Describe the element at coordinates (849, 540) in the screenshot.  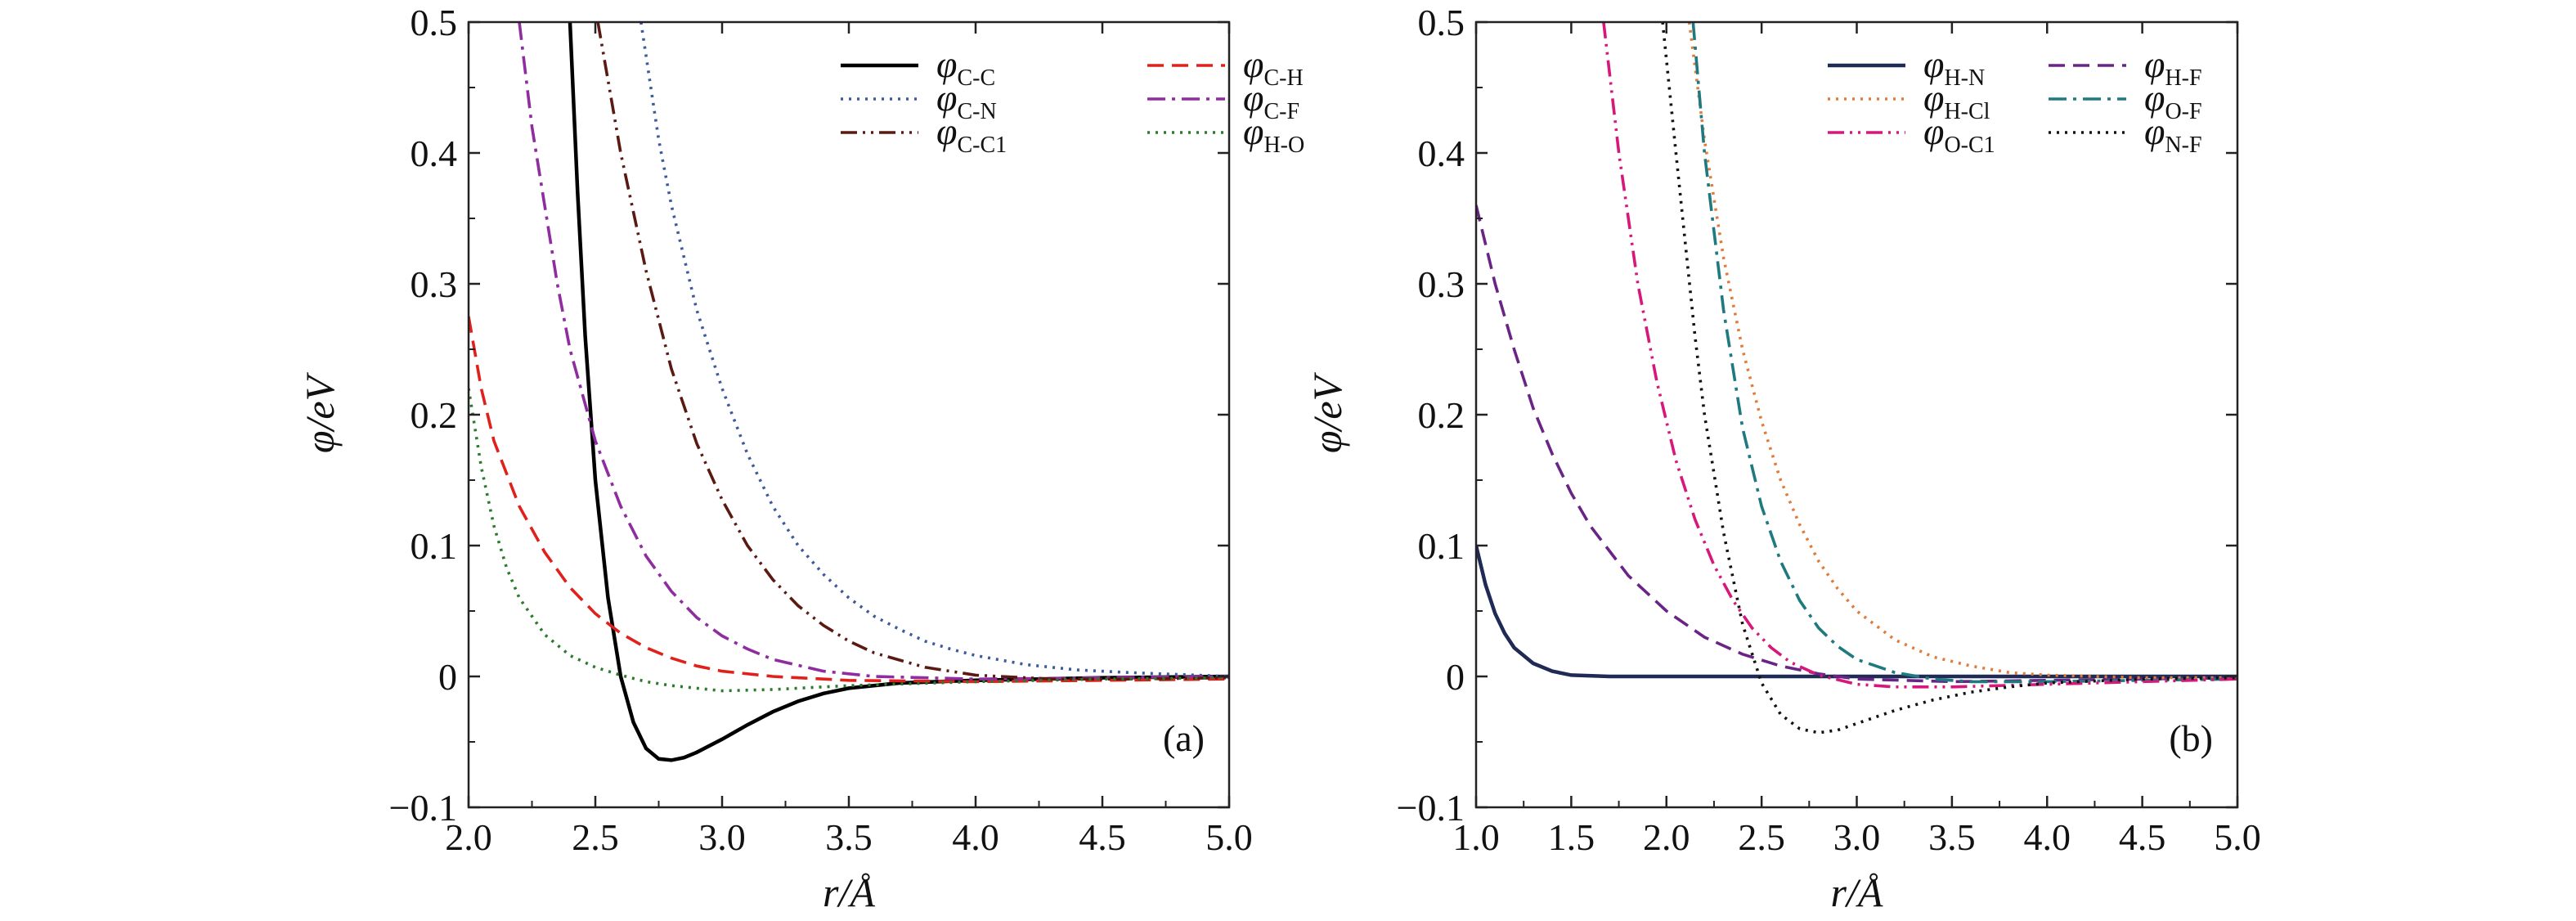
I see `series-line-h-o` at that location.